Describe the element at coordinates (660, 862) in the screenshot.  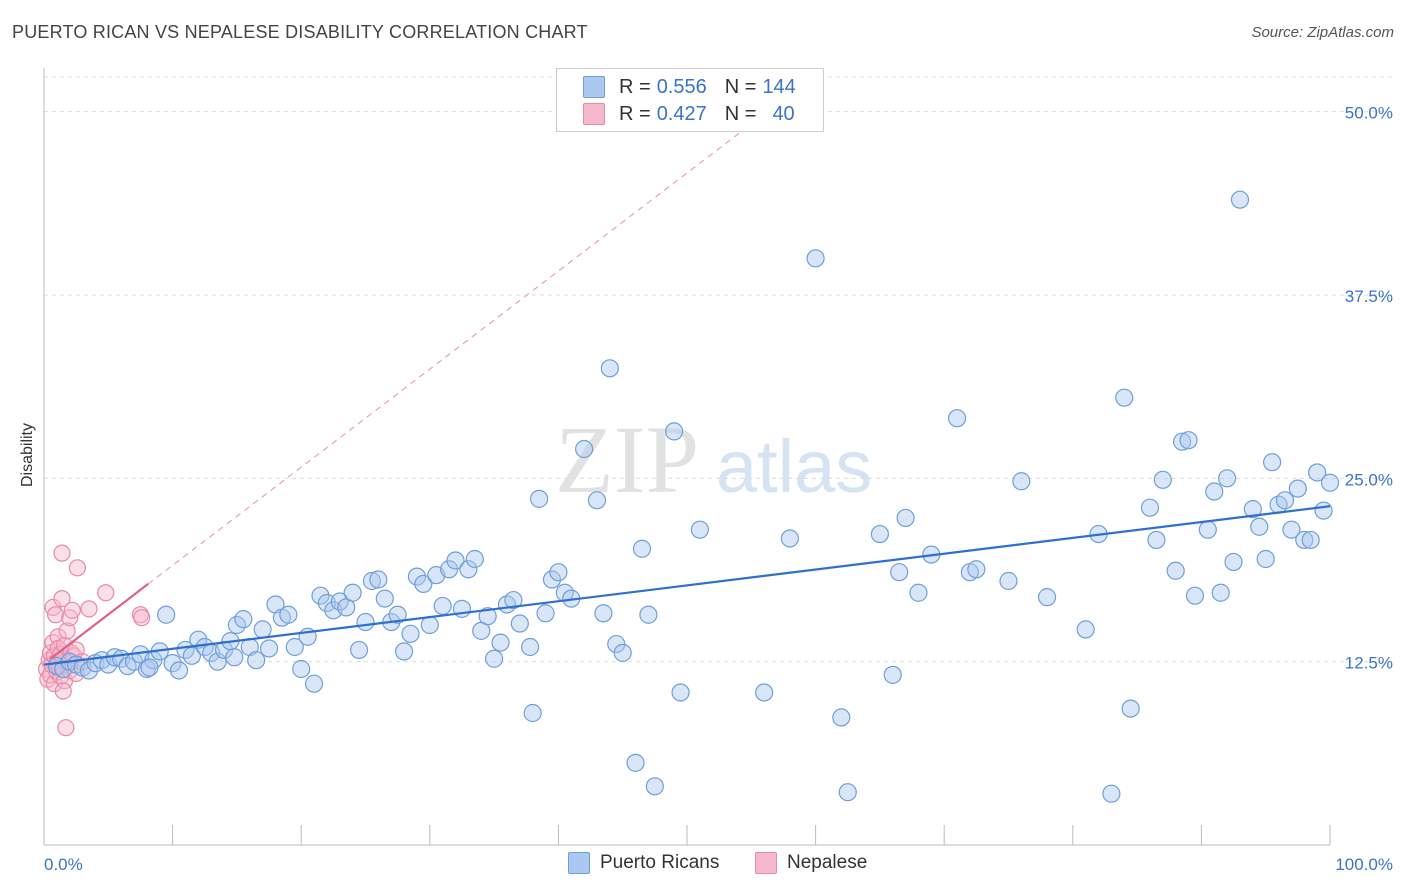
I see `bottom-legend-label: Puerto Ricans` at that location.